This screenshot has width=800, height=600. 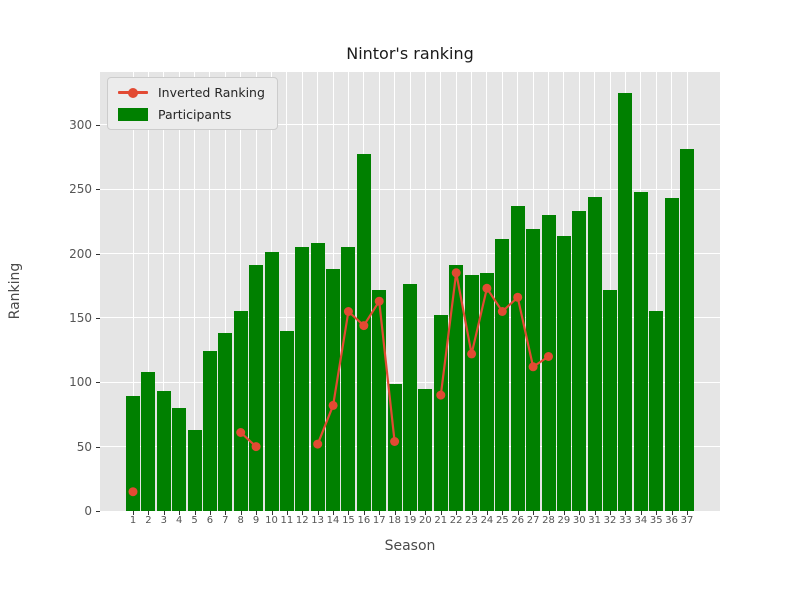 What do you see at coordinates (394, 520) in the screenshot?
I see `x-tick-label-18: 18` at bounding box center [394, 520].